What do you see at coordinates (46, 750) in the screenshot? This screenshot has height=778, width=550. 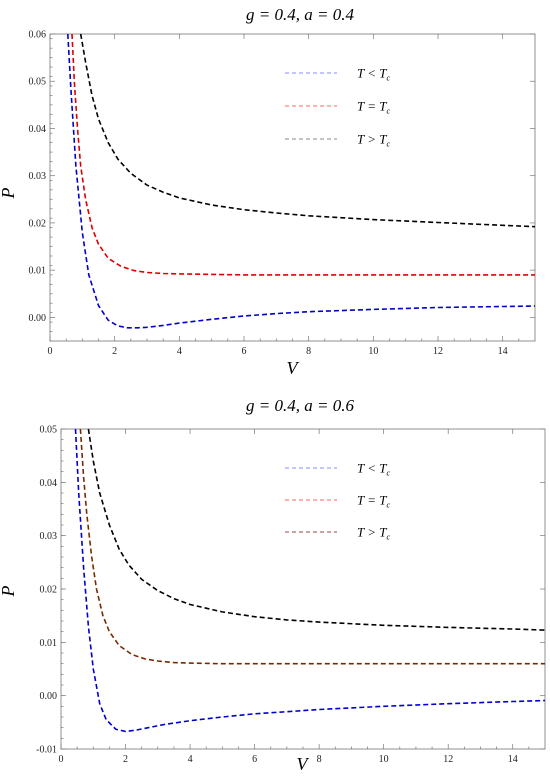 I see `y-tick-label: -0.01` at bounding box center [46, 750].